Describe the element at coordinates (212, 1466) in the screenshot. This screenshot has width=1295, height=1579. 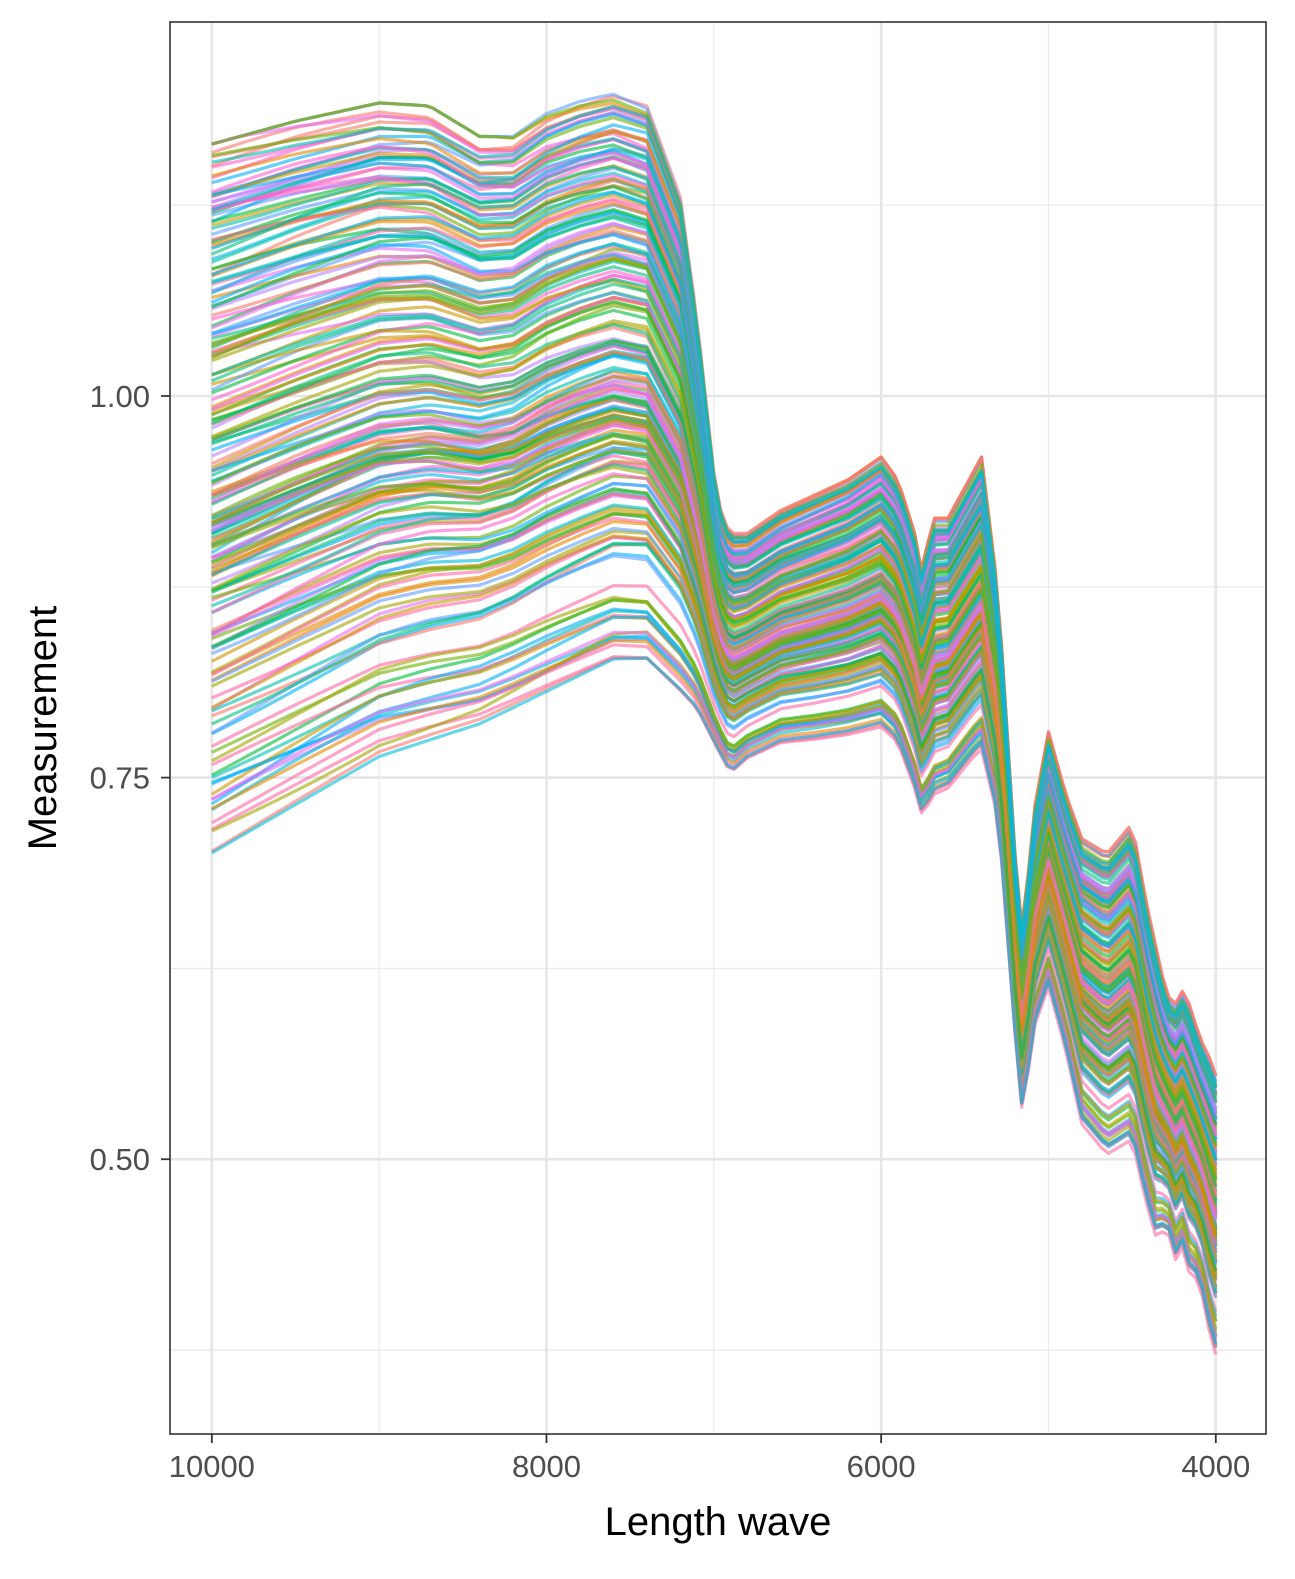
I see `x-tick-label: 10000` at that location.